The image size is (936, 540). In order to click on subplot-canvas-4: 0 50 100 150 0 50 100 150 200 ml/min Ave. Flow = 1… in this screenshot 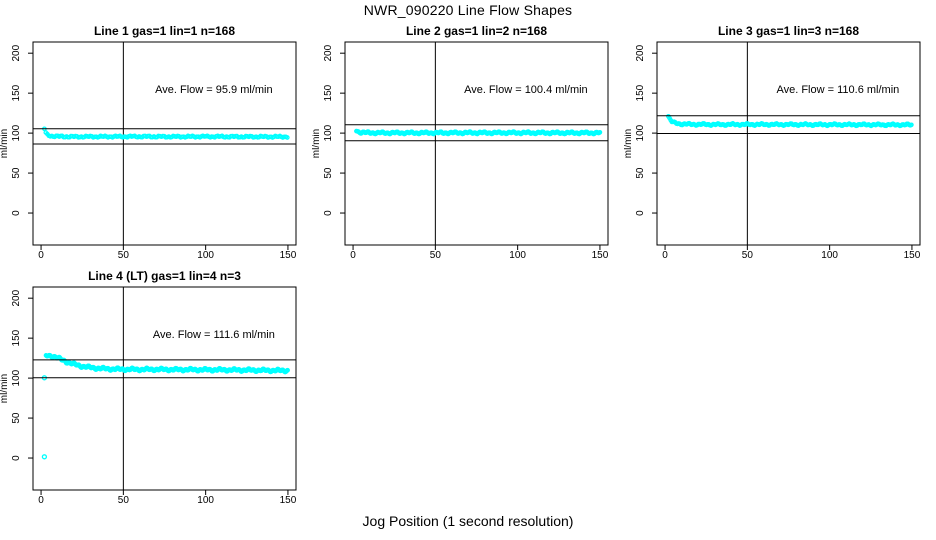, I will do `click(148, 387)`.